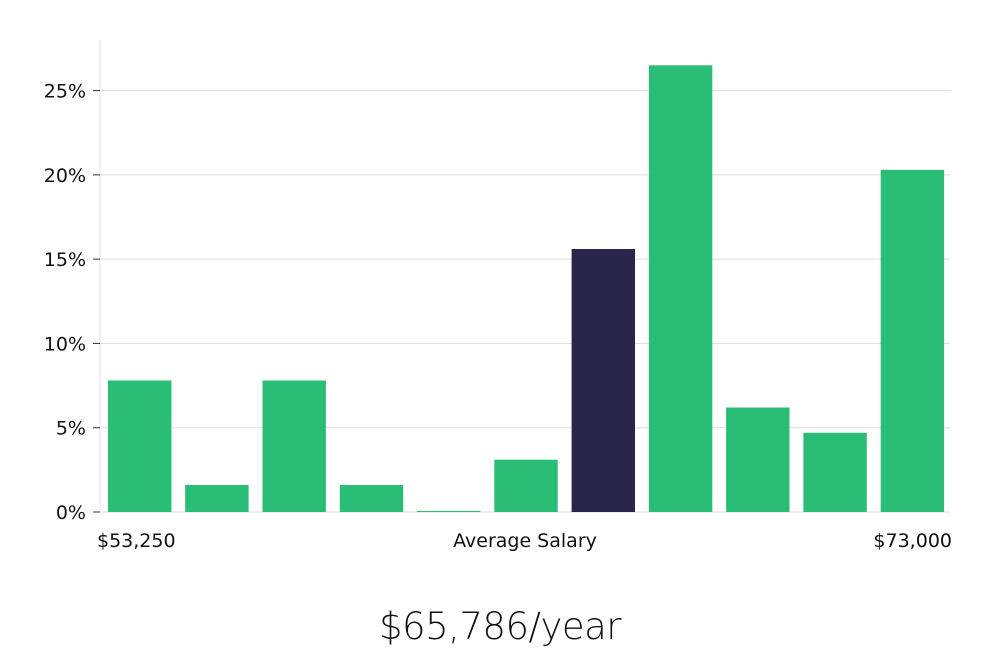 The width and height of the screenshot is (1000, 660). I want to click on y-tick-label: 20%, so click(65, 176).